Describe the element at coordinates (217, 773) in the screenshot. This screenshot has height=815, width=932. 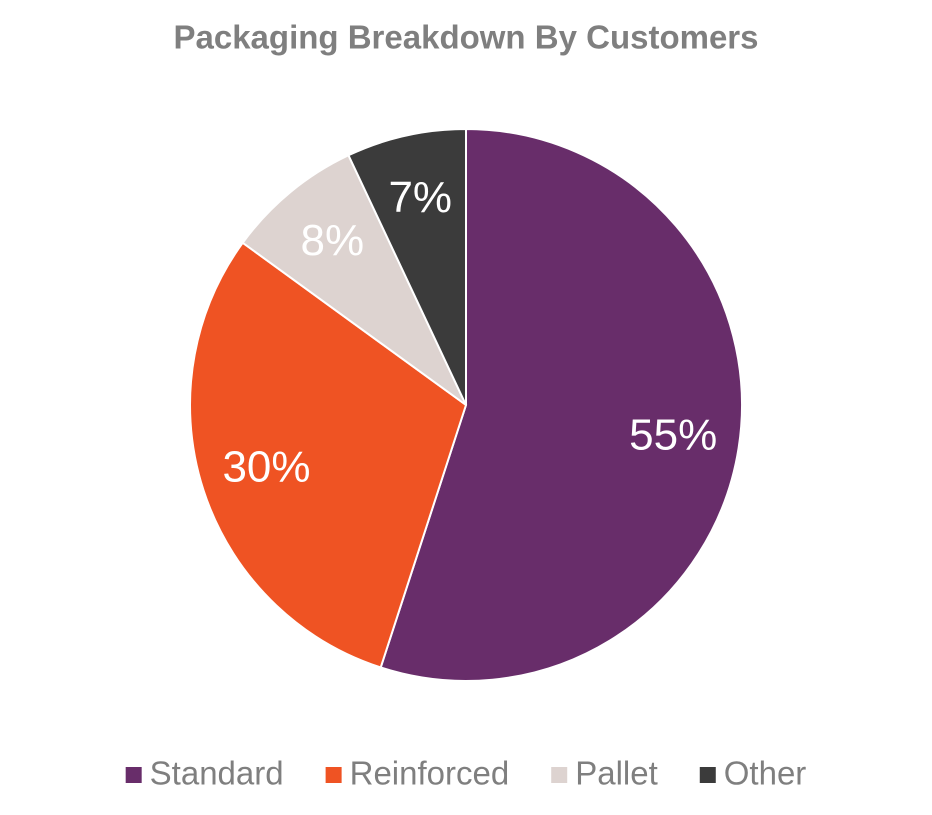
I see `legend-label: Standard` at that location.